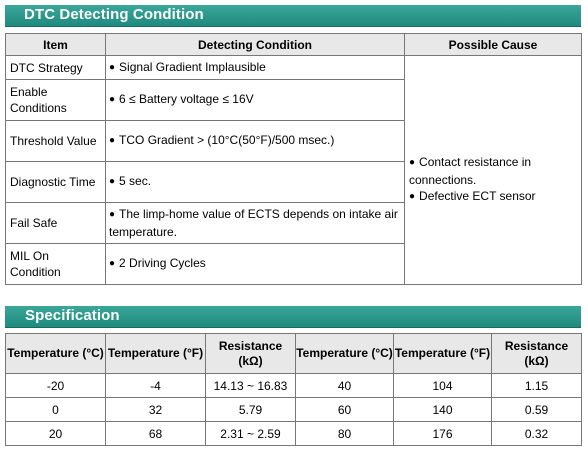 The width and height of the screenshot is (588, 452). What do you see at coordinates (55, 141) in the screenshot?
I see `item-cell: Threshold Value` at bounding box center [55, 141].